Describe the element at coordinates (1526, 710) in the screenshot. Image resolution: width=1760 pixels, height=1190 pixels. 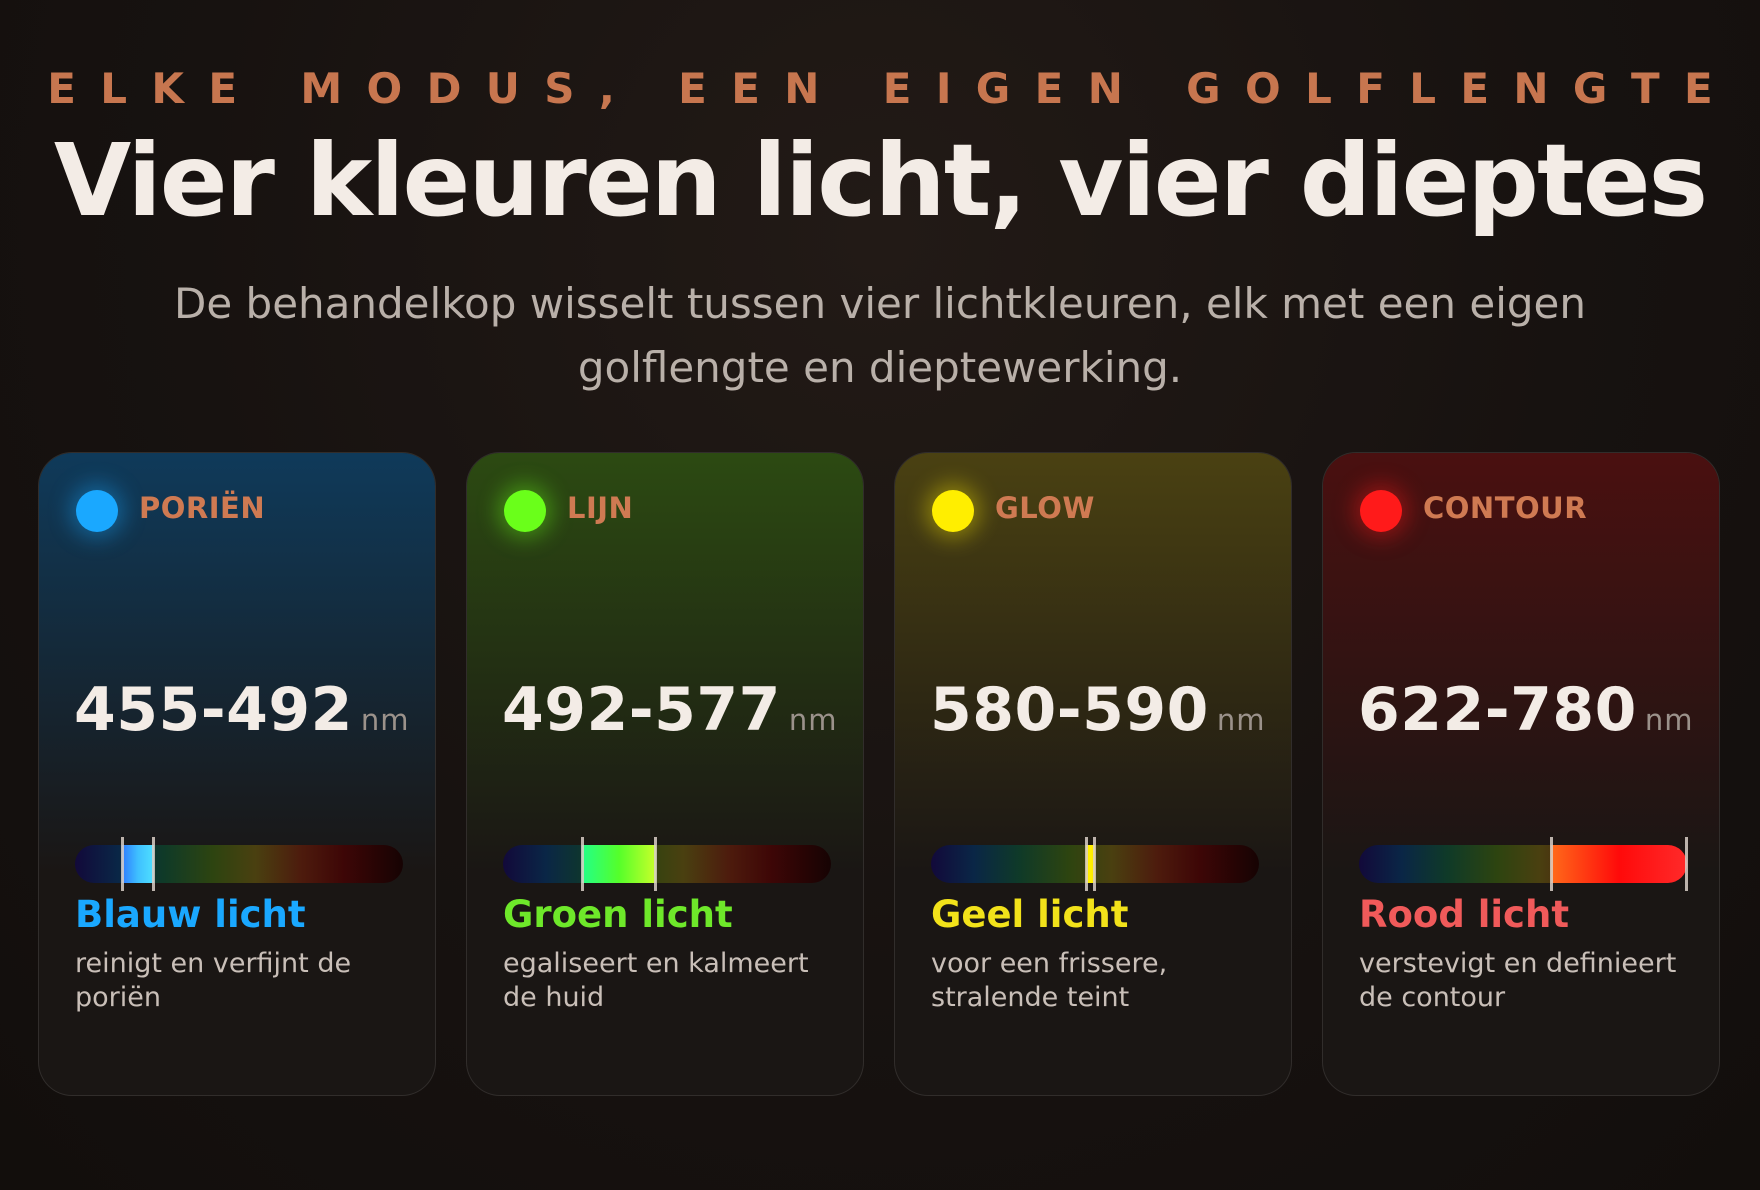
I see `wavelength-range: 622-780 nm` at that location.